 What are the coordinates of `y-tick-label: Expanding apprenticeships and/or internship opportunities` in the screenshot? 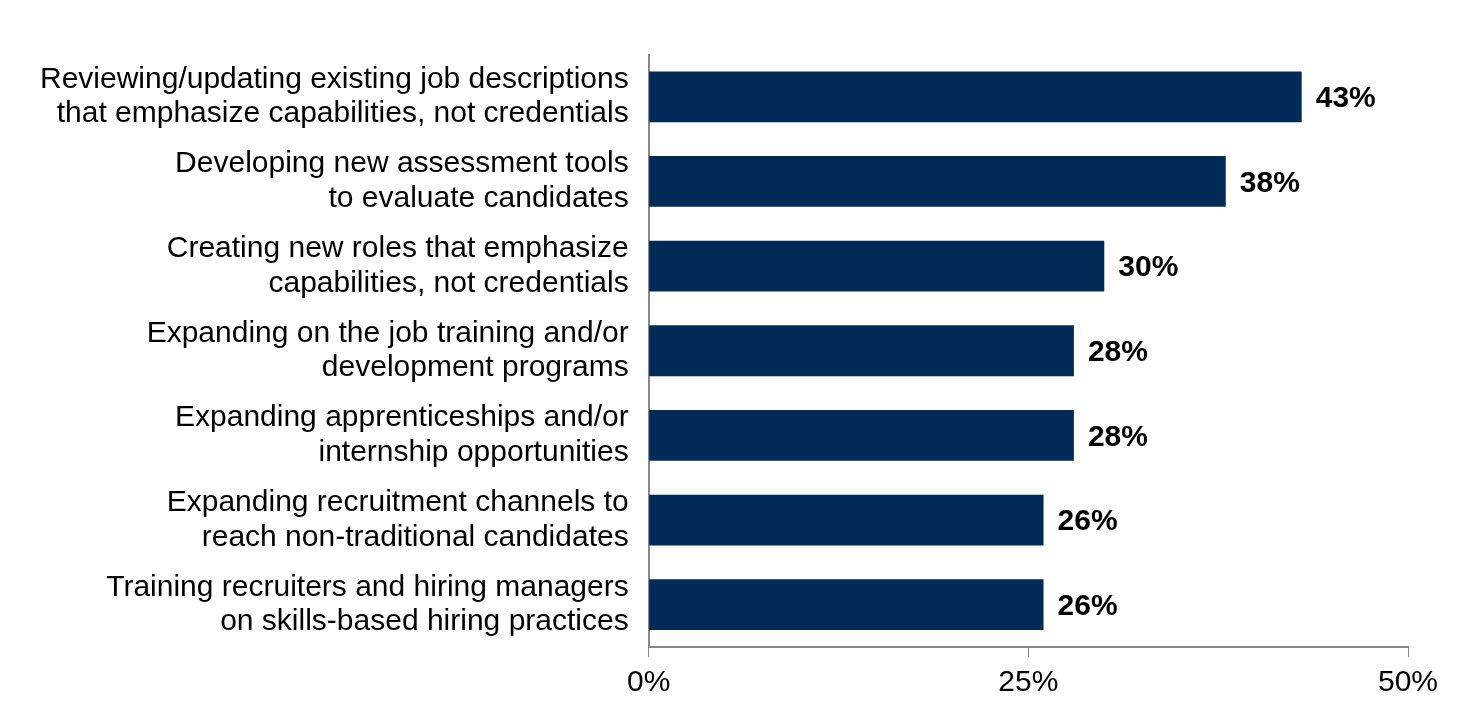 It's located at (402, 433).